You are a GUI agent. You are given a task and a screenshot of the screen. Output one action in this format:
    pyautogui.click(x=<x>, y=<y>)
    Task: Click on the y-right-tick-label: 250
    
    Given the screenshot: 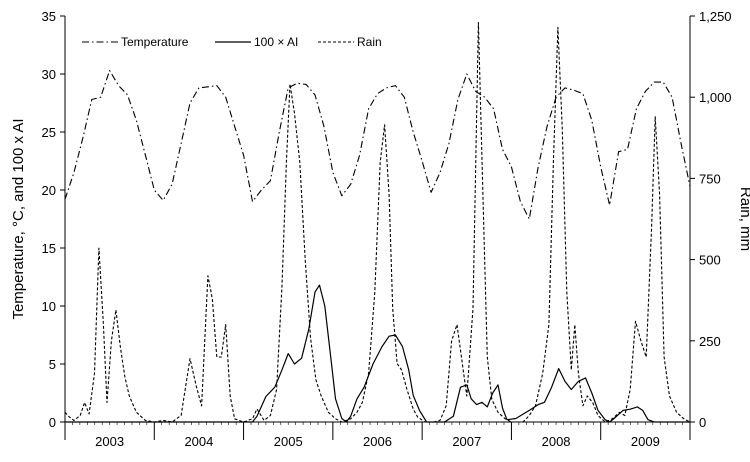 What is the action you would take?
    pyautogui.click(x=710, y=341)
    